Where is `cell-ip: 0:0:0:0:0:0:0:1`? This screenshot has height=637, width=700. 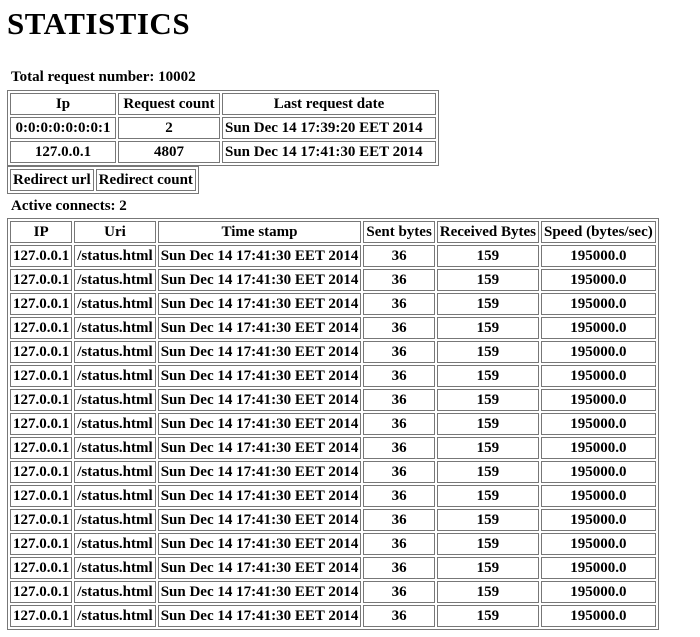
cell-ip: 0:0:0:0:0:0:0:1 is located at coordinates (63, 128).